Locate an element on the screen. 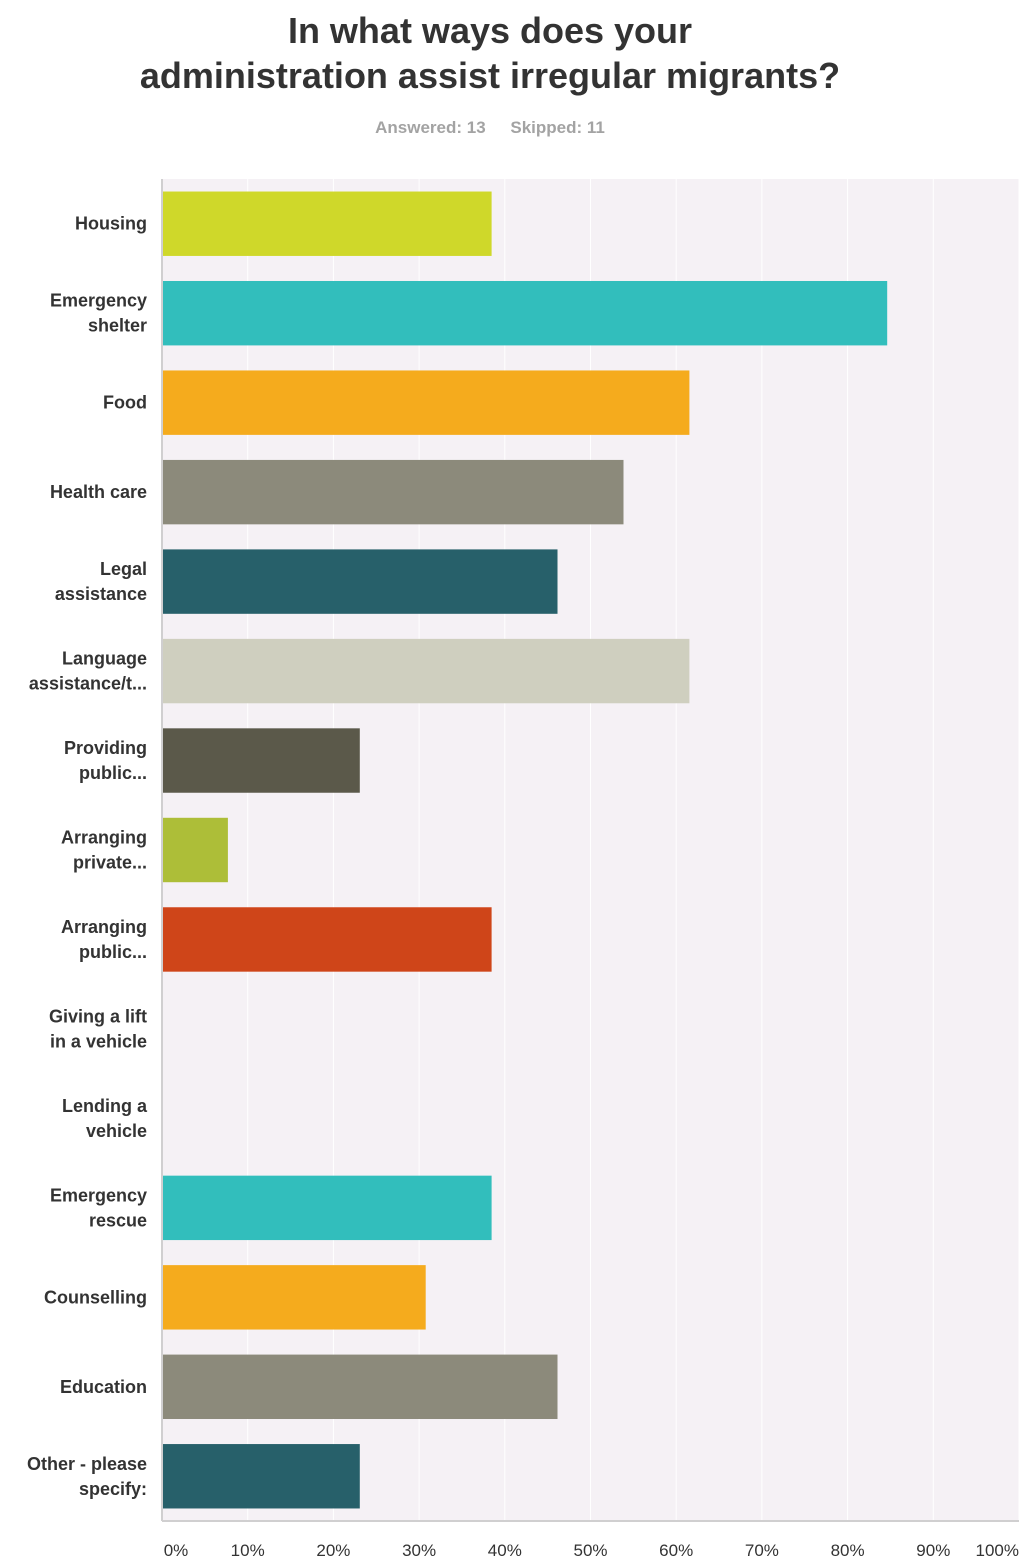 This screenshot has width=1021, height=1566. category-label: Providing is located at coordinates (105, 748).